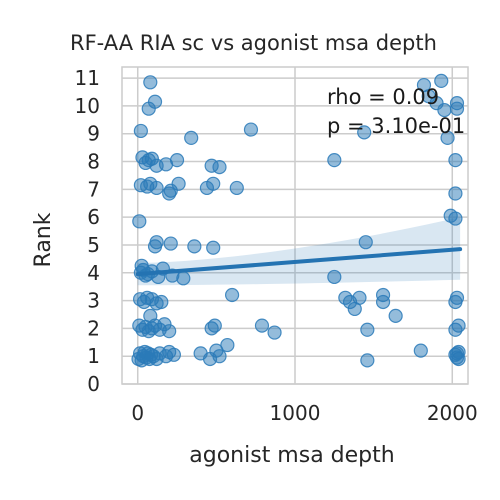 The height and width of the screenshot is (500, 500). Describe the element at coordinates (93, 245) in the screenshot. I see `y-tick-label-5: 5` at that location.